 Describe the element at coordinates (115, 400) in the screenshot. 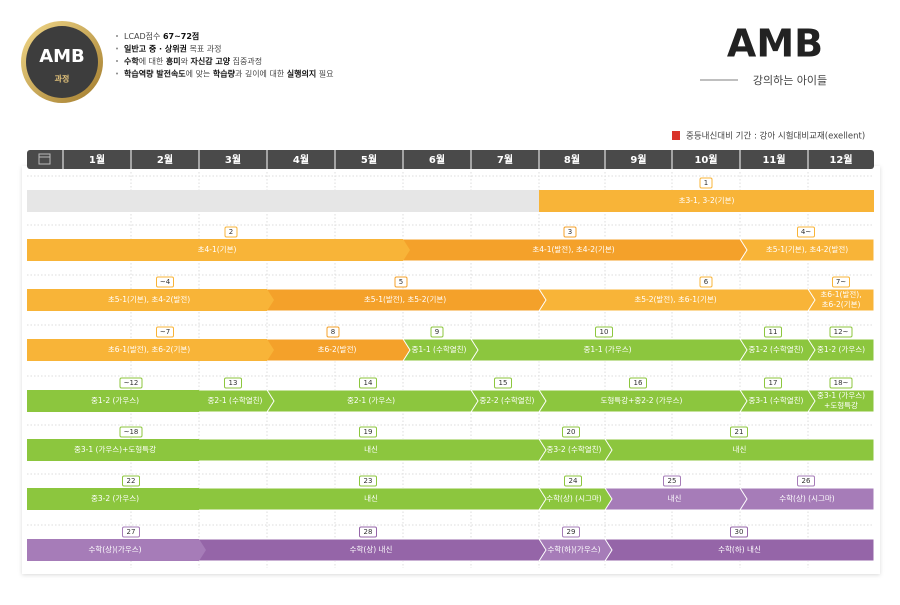

I see `course-label: 중1-2 (가우스)` at that location.